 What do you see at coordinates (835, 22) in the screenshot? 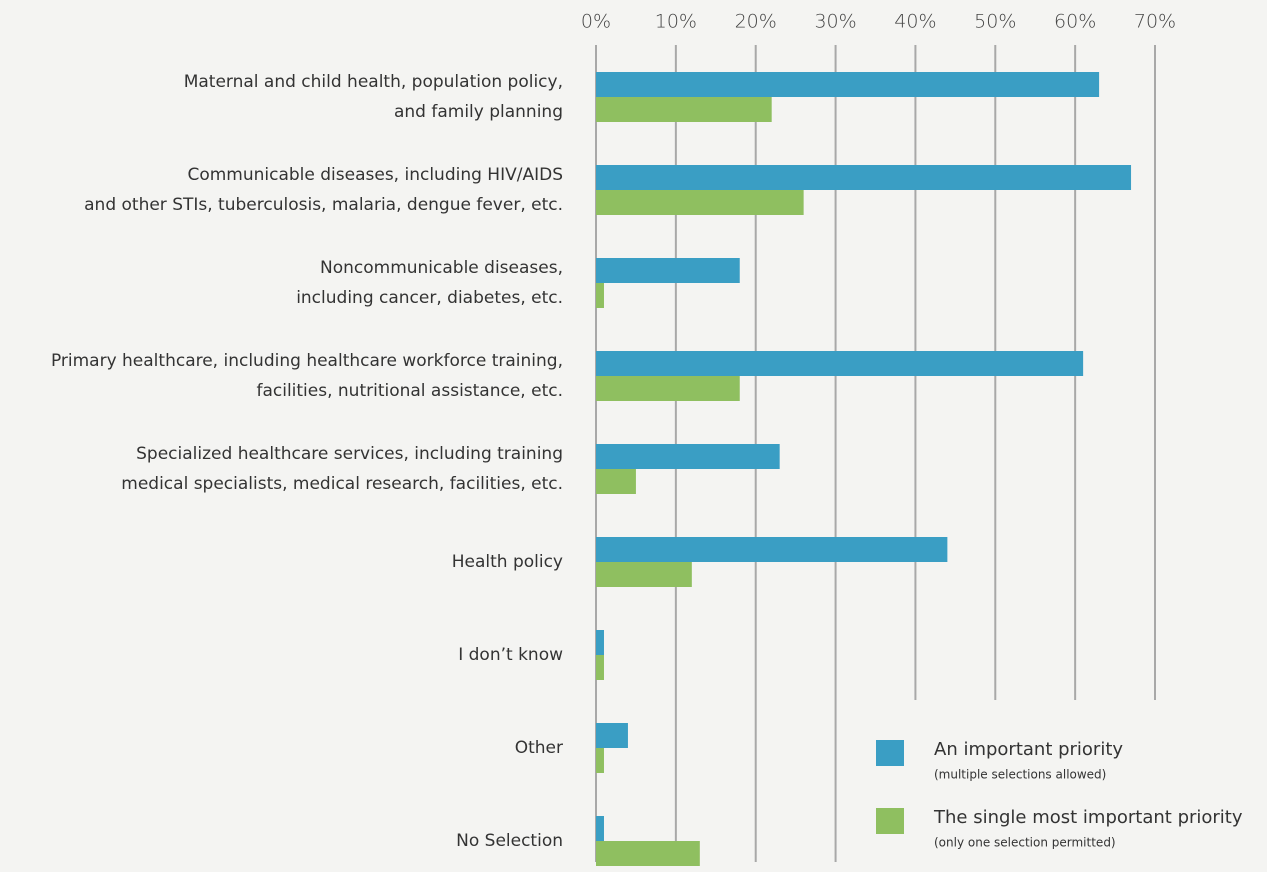
I see `x-tick-label: 30%` at bounding box center [835, 22].